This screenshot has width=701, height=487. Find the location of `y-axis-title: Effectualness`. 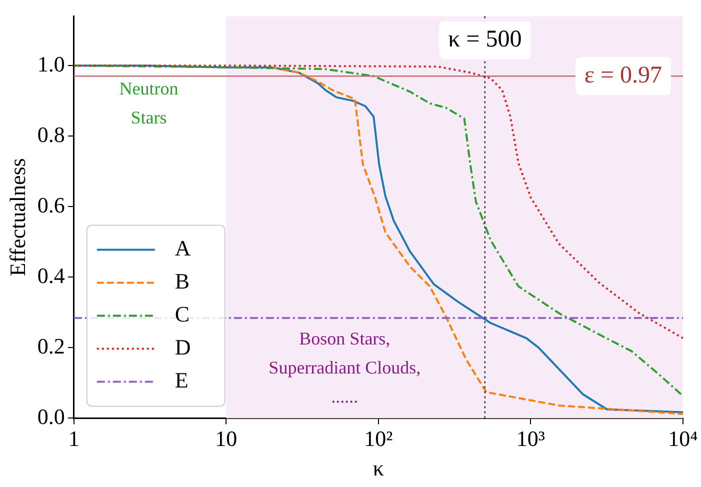

y-axis-title: Effectualness is located at coordinates (17, 217).